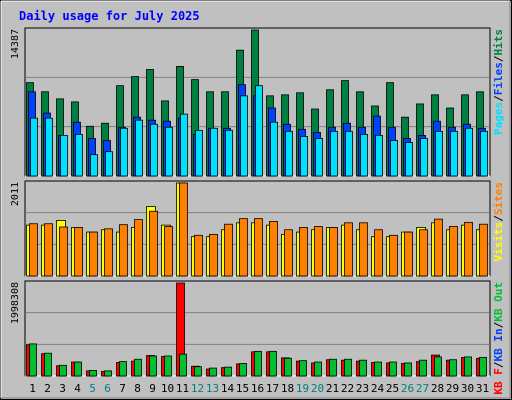 This screenshot has width=512, height=400. Describe the element at coordinates (498, 118) in the screenshot. I see `legend-entry: Pages` at that location.